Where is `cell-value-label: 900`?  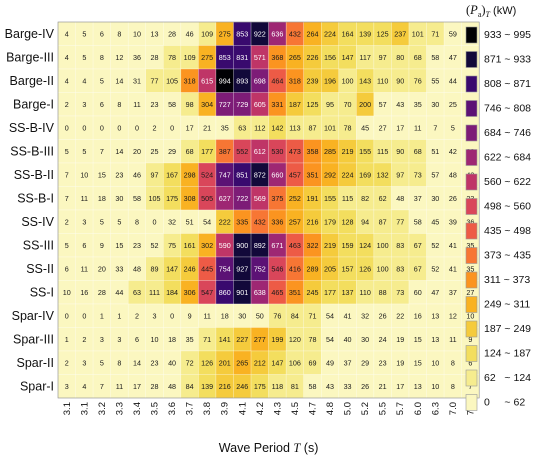 cell-value-label: 900 is located at coordinates (242, 245).